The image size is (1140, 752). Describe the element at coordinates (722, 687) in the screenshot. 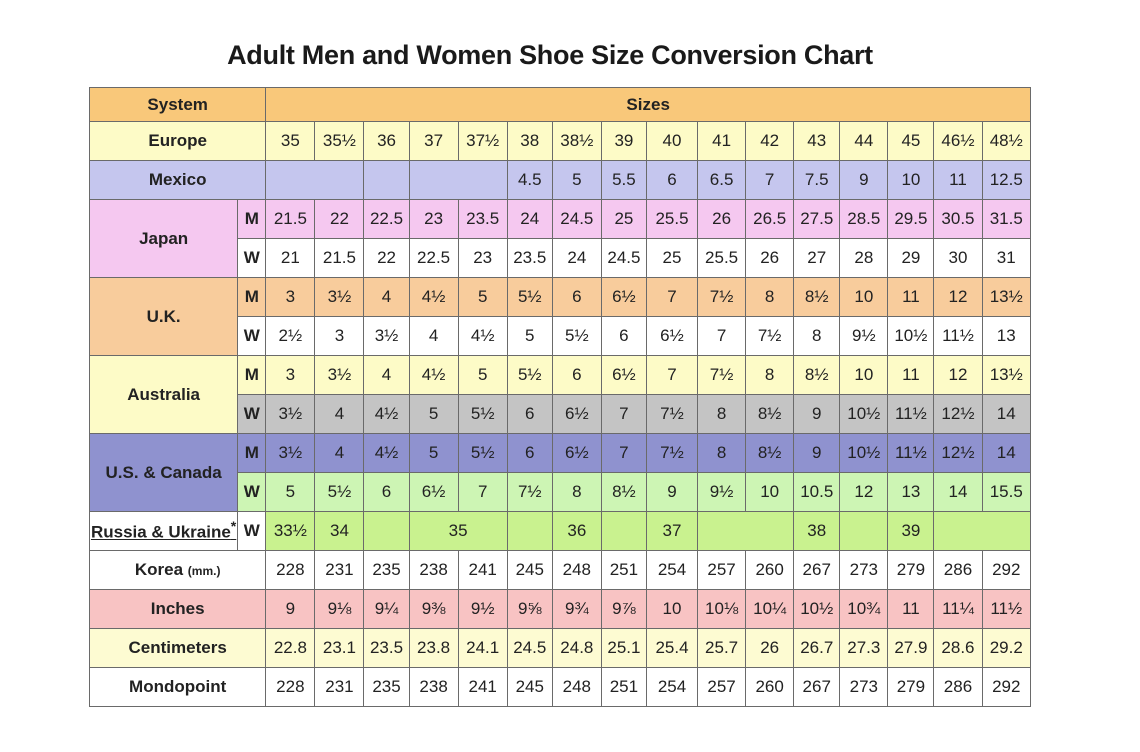

I see `size-cell: 257` at that location.